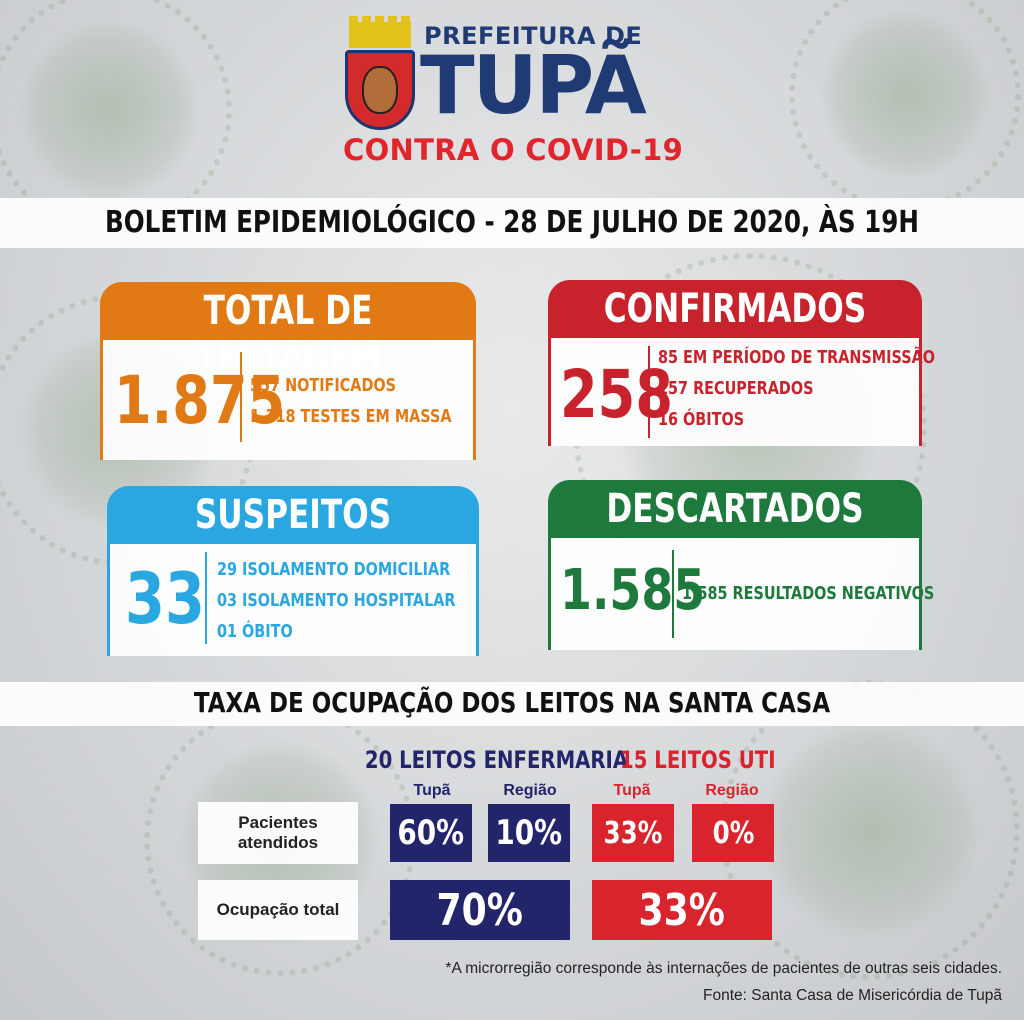 Image resolution: width=1024 pixels, height=1020 pixels. Describe the element at coordinates (496, 760) in the screenshot. I see `ward-header: 20 LEITOS ENFERMARIA` at that location.